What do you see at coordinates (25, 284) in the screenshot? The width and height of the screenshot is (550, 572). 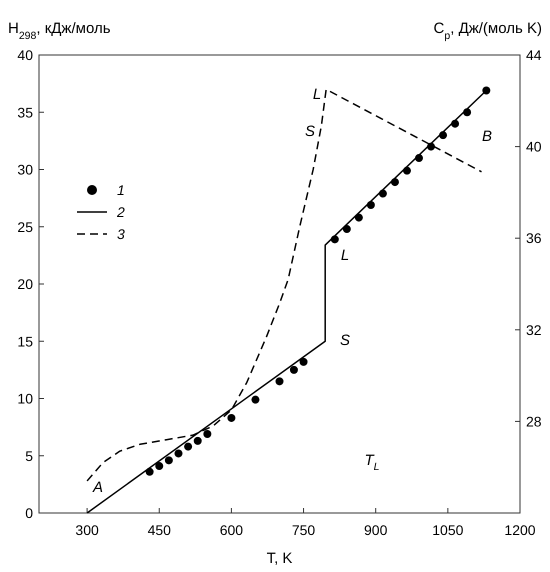 I see `y-tick-label: 20` at bounding box center [25, 284].